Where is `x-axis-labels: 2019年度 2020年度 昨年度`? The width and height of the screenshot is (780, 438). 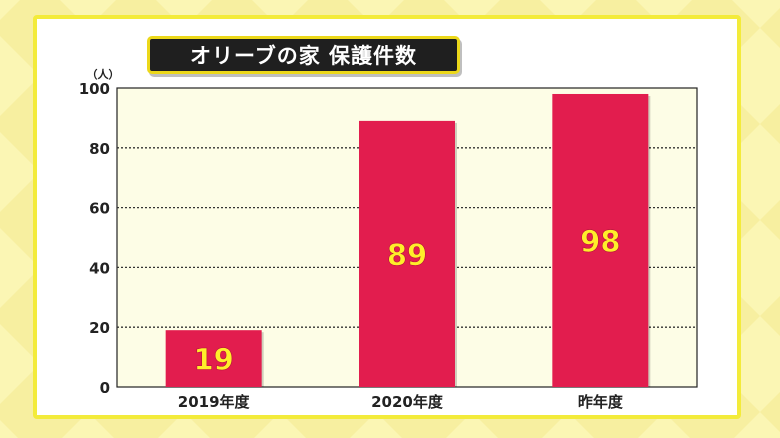 x-axis-labels: 2019年度 2020年度 昨年度 is located at coordinates (401, 402).